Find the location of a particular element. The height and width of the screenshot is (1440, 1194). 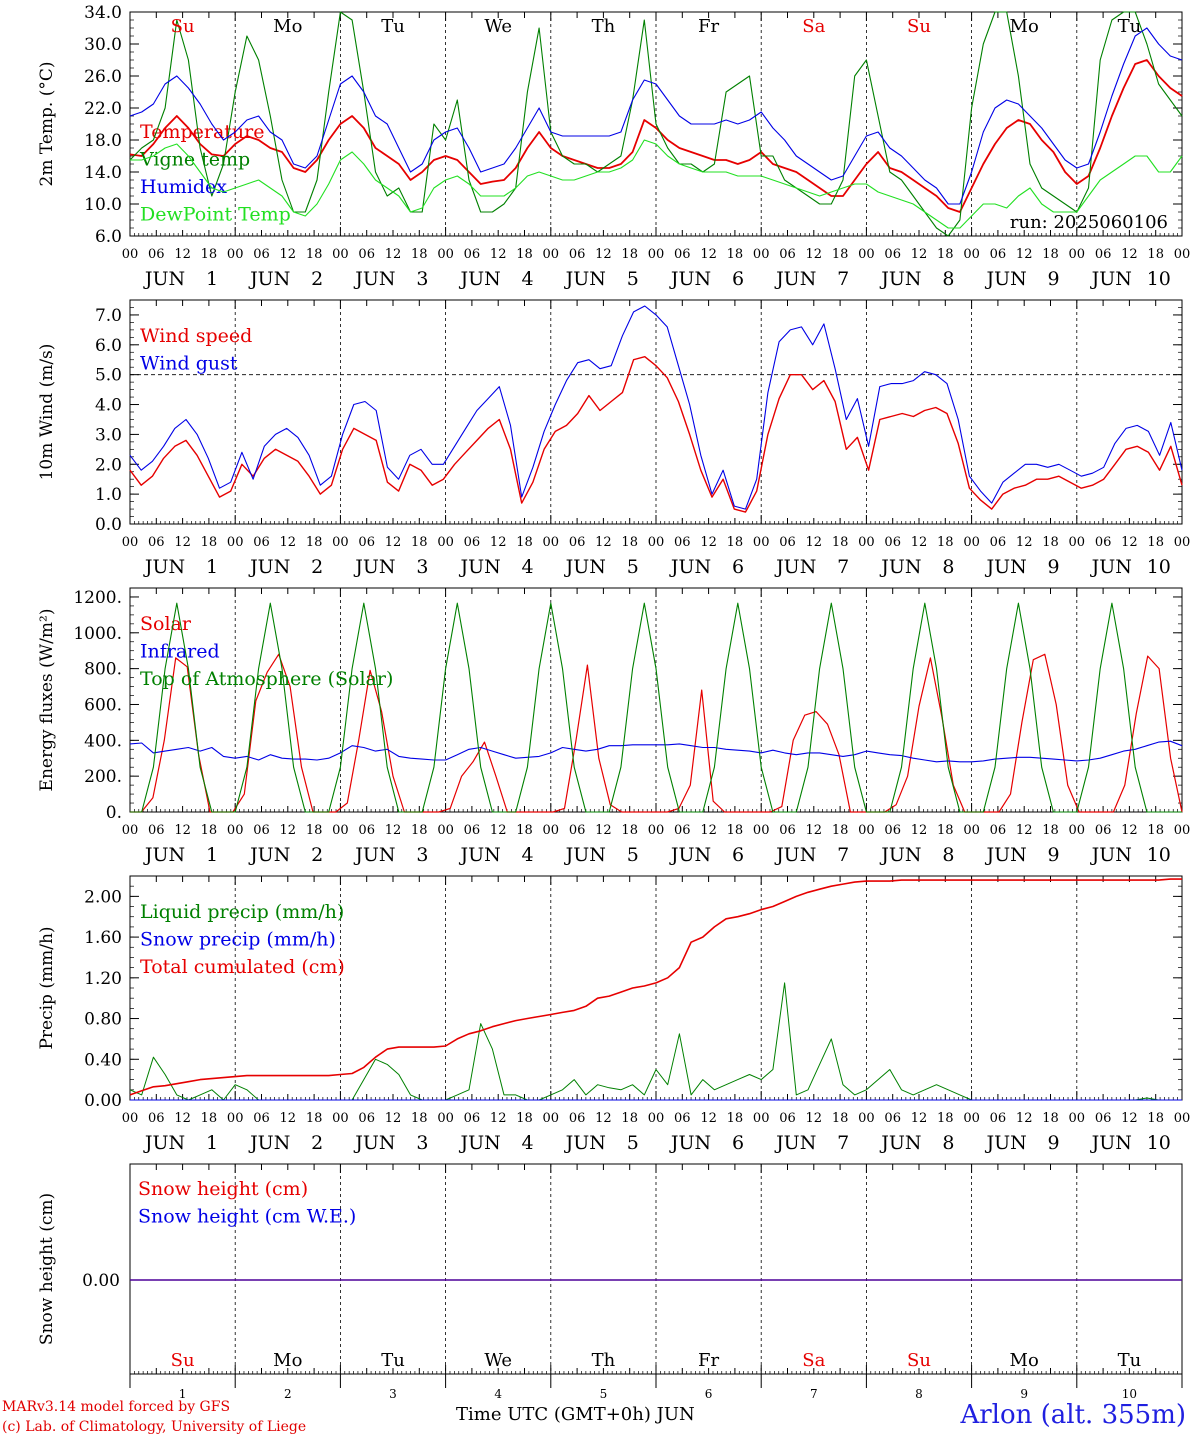

legend-entry: Total cumulated (cm) is located at coordinates (242, 967).